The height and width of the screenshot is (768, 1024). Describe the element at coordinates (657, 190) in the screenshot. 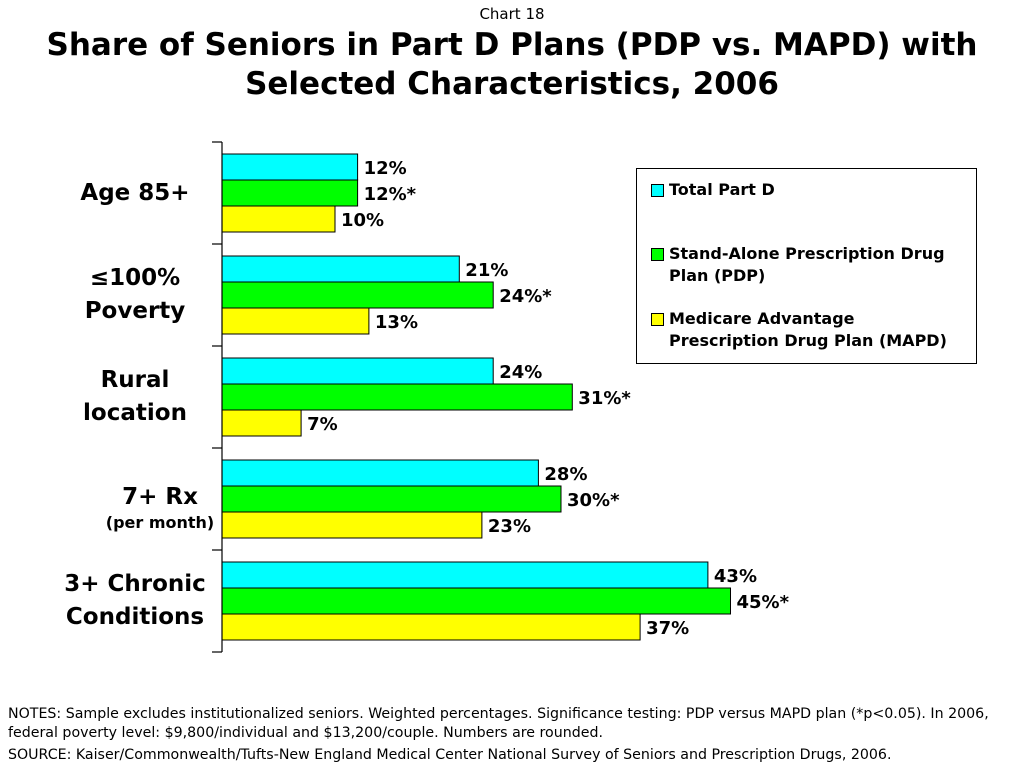

I see `legend-swatch-total` at that location.